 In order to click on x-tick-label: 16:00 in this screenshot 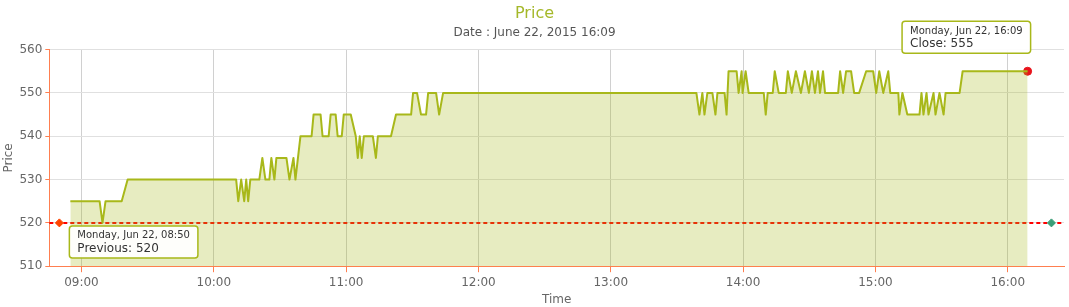, I will do `click(1008, 281)`.